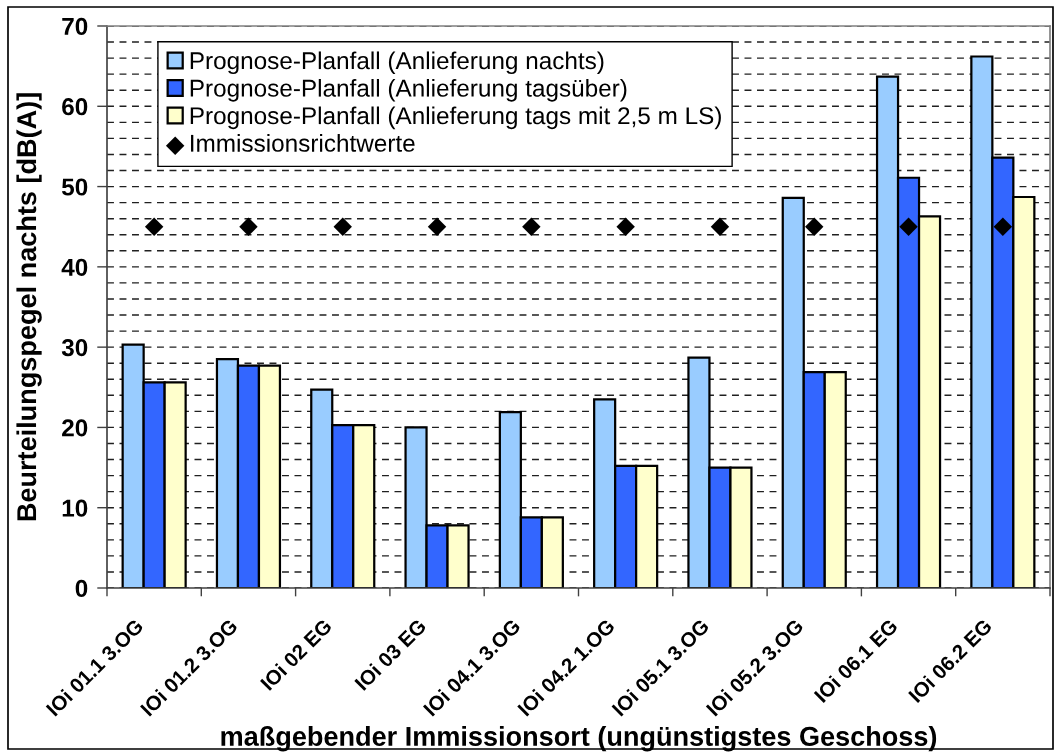  I want to click on x-tick-label: IOi 02 EG, so click(296, 654).